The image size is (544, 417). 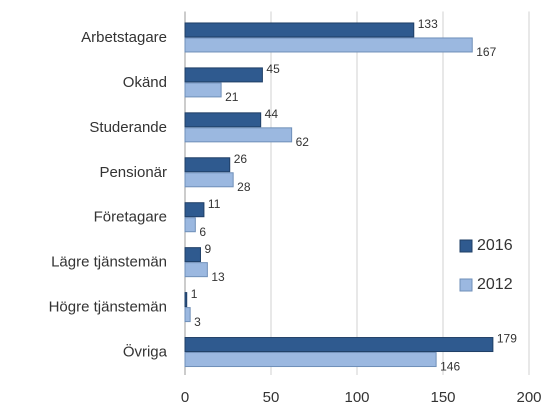 What do you see at coordinates (108, 307) in the screenshot?
I see `y-tick-label: Högre tjänstemän` at bounding box center [108, 307].